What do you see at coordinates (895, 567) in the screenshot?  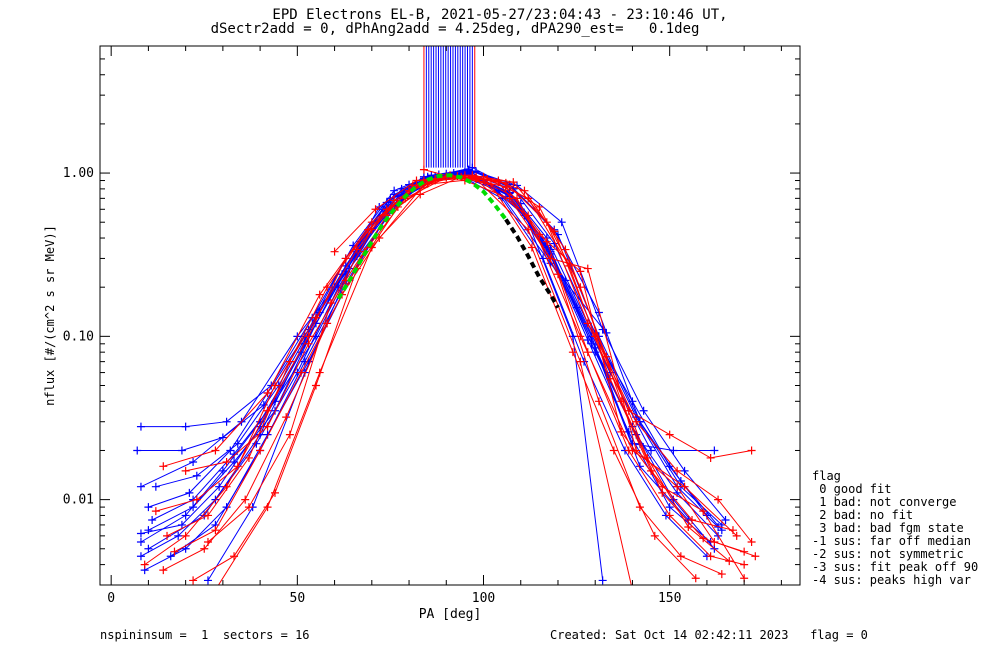 I see `legend-item: -3 sus: fit peak off 90` at bounding box center [895, 567].